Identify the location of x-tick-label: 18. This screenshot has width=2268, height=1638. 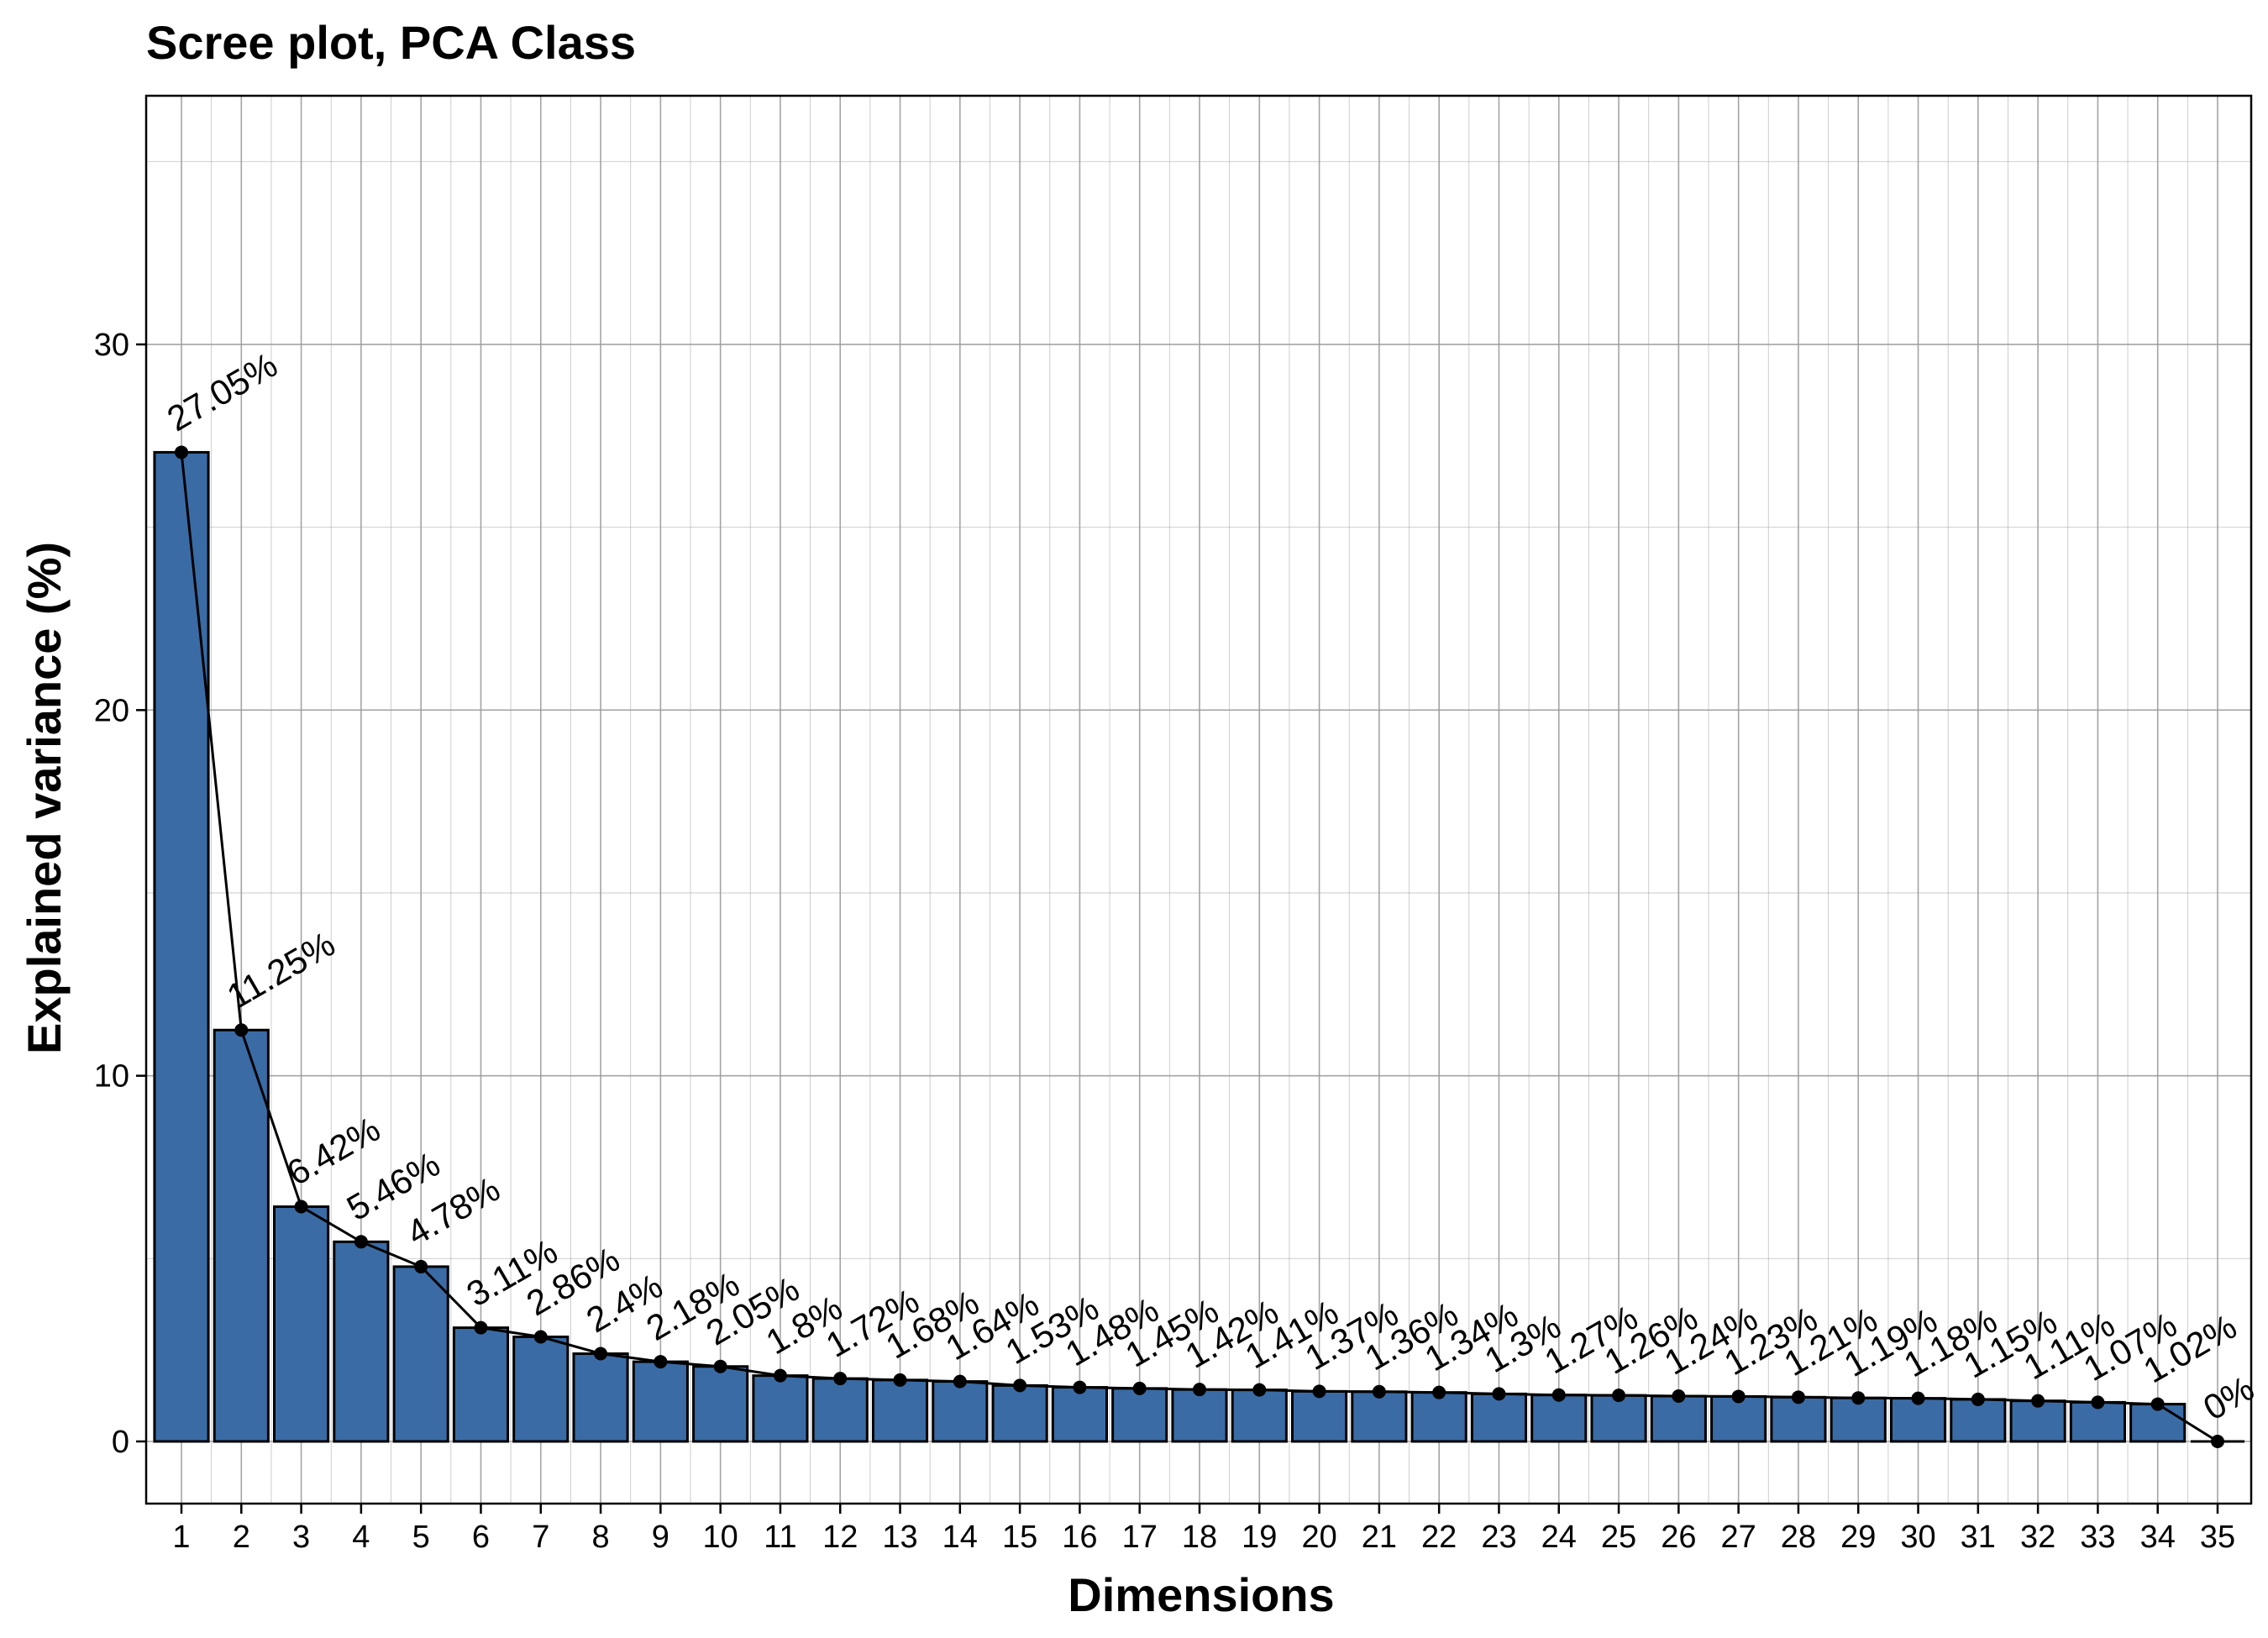
(1199, 1537).